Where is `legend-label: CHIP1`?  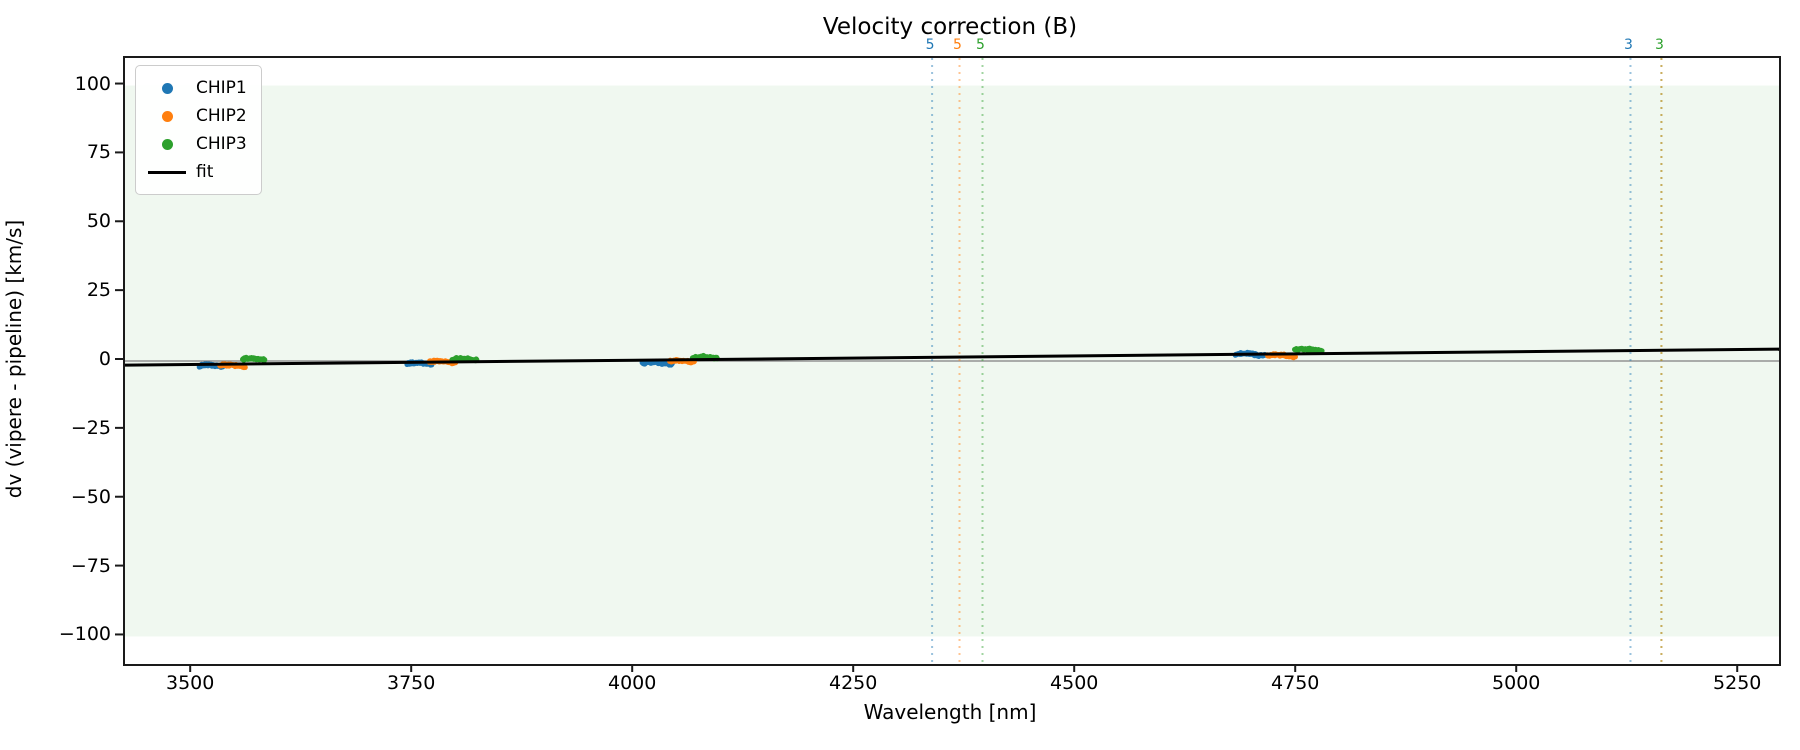 legend-label: CHIP1 is located at coordinates (221, 88).